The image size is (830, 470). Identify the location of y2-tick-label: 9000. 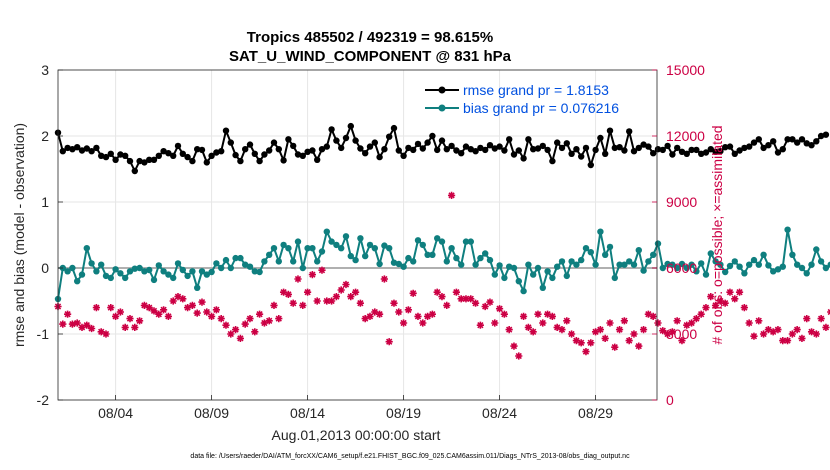
(681, 202).